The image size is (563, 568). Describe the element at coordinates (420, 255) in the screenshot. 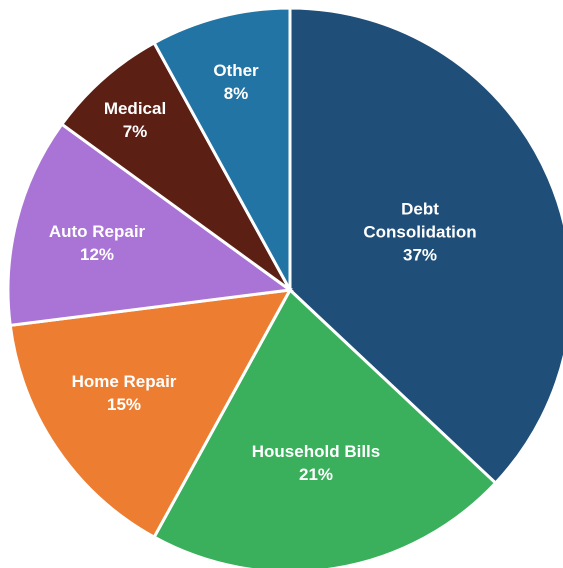

I see `slice-value: 37%` at that location.